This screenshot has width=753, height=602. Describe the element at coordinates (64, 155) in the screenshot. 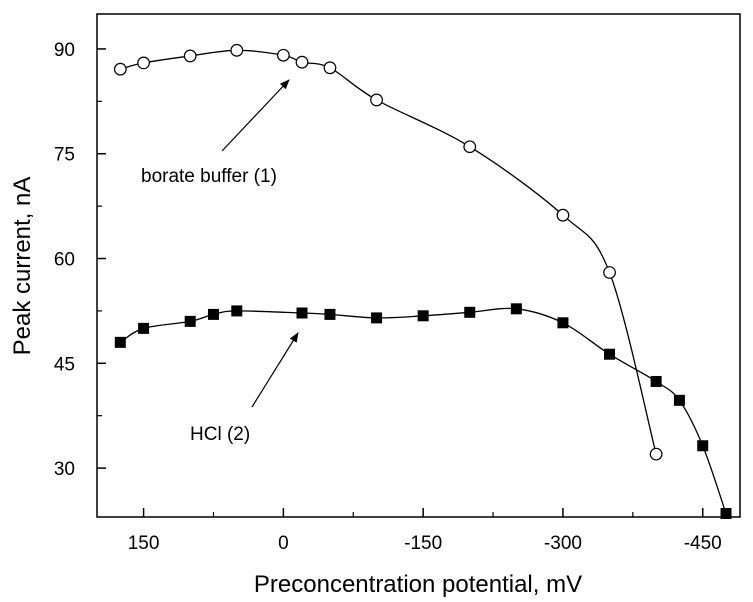

I see `y-tick-label: 75` at that location.